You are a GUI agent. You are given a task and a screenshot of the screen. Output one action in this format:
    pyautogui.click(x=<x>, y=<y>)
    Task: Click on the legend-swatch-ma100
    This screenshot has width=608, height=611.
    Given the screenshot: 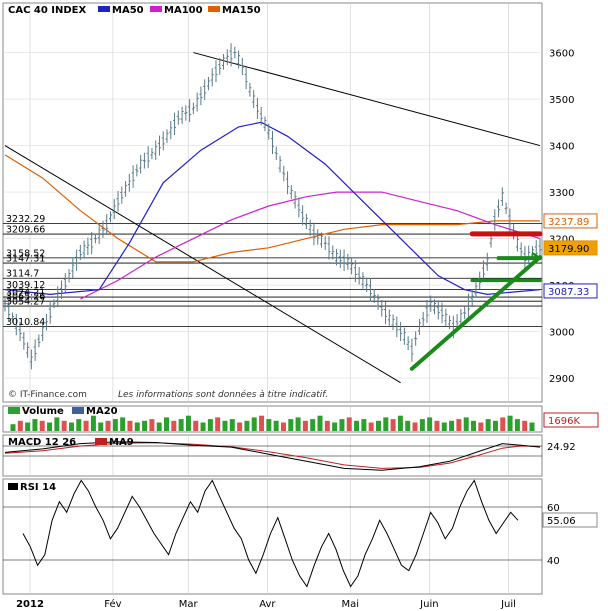 What is the action you would take?
    pyautogui.click(x=156, y=9)
    